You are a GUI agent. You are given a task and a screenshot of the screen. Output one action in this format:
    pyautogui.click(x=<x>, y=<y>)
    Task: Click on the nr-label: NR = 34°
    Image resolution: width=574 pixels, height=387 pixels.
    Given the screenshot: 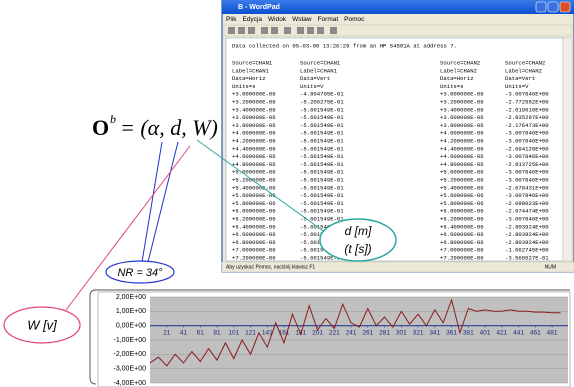 What is the action you would take?
    pyautogui.click(x=140, y=273)
    